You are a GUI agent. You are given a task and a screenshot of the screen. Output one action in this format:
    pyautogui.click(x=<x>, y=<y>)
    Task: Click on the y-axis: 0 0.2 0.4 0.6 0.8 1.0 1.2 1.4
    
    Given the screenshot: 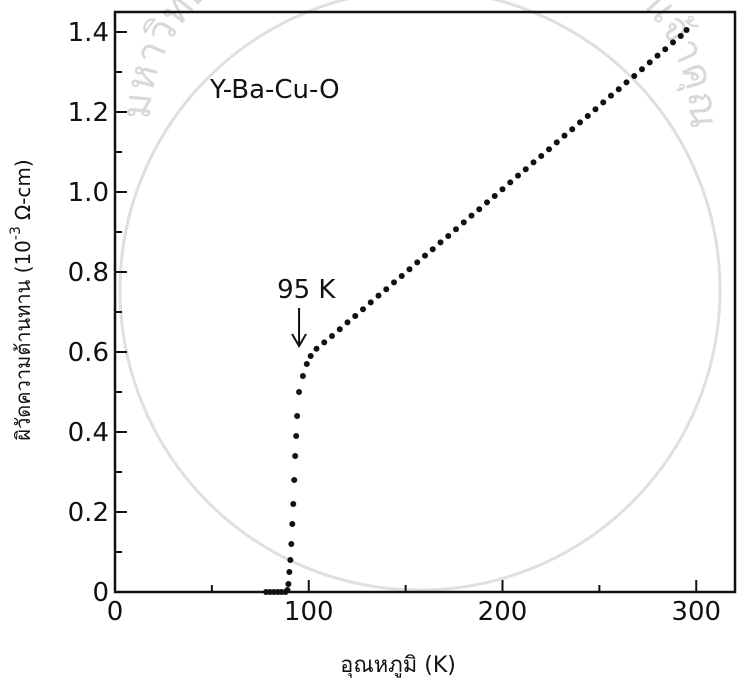 What is the action you would take?
    pyautogui.click(x=97, y=313)
    